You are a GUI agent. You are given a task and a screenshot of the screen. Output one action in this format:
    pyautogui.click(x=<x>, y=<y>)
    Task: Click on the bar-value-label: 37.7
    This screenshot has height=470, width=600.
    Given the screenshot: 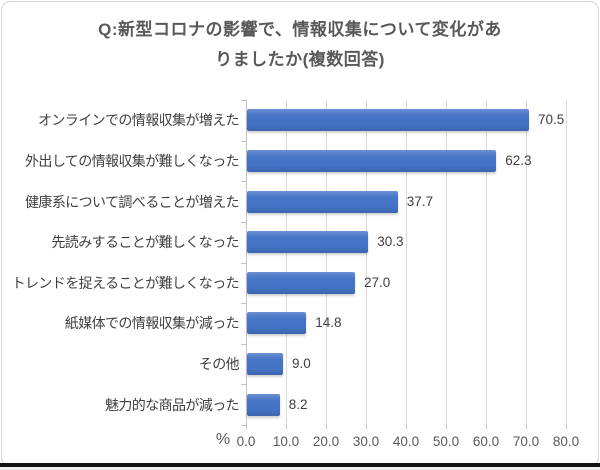 What is the action you would take?
    pyautogui.click(x=420, y=201)
    